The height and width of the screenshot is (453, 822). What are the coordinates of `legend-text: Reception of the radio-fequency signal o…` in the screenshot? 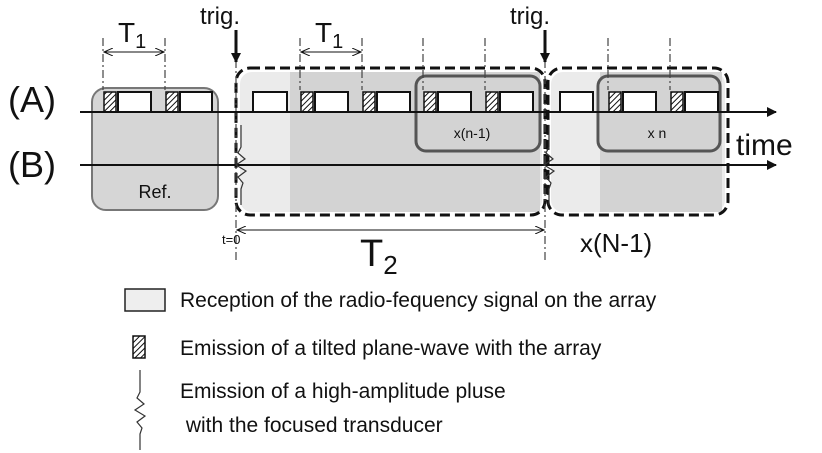 It's located at (418, 300).